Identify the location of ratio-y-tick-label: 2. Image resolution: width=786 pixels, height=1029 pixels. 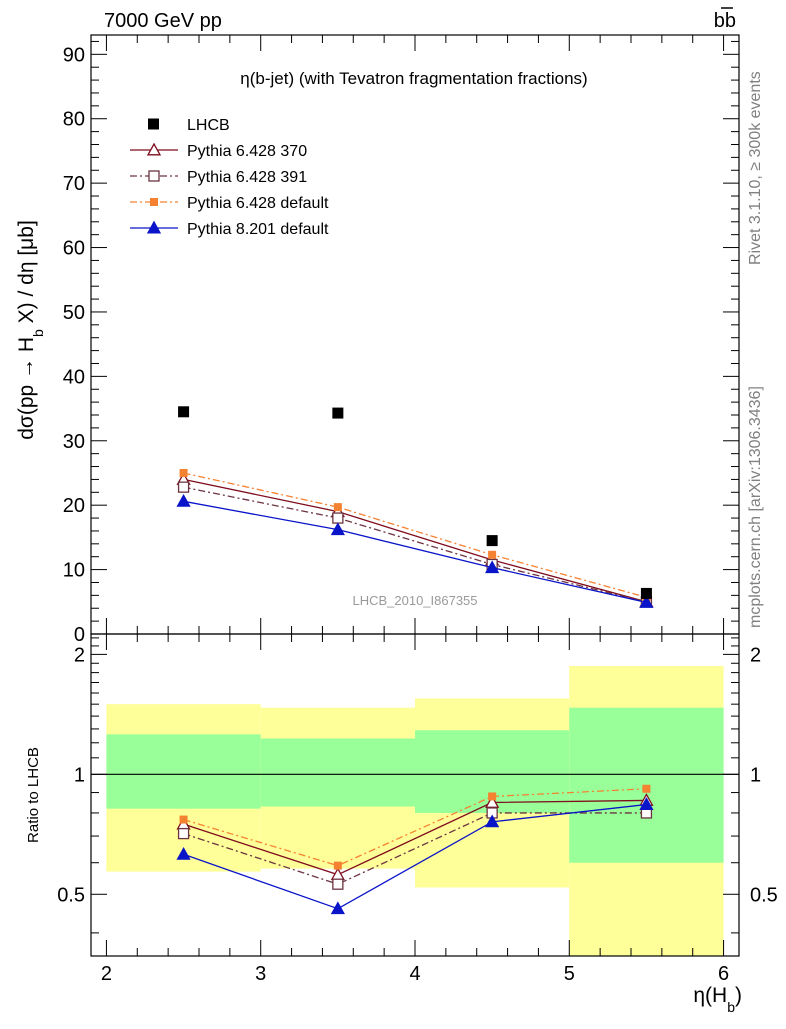
(79, 655).